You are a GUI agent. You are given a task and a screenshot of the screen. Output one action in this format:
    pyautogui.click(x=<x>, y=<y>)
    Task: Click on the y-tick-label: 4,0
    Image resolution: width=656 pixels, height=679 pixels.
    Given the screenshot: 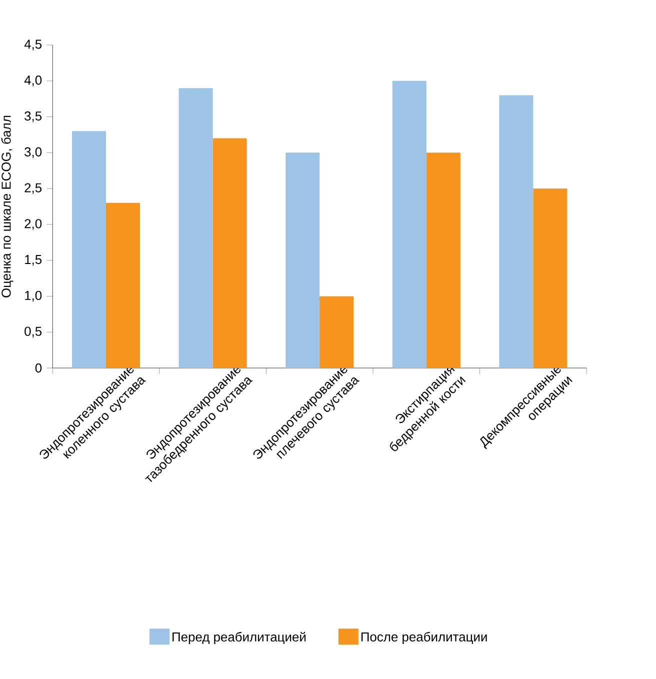 What is the action you would take?
    pyautogui.click(x=33, y=81)
    